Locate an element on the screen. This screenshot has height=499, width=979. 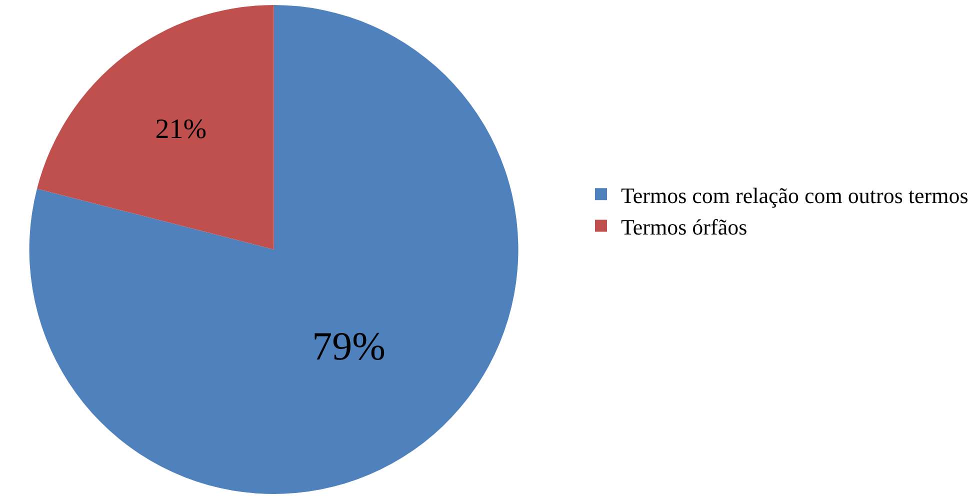
pie-slice is located at coordinates (155, 127).